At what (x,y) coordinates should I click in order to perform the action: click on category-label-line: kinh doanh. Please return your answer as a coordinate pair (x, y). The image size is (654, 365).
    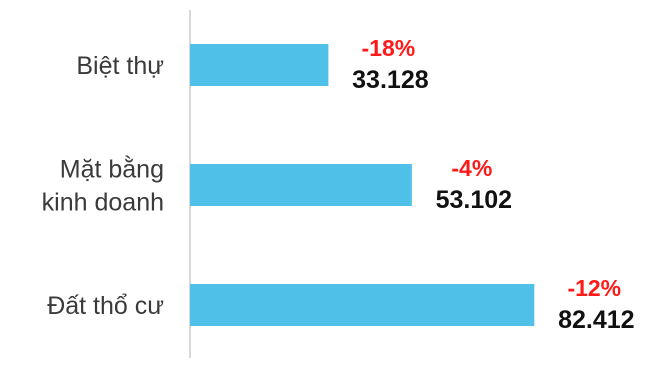
    Looking at the image, I should click on (103, 203).